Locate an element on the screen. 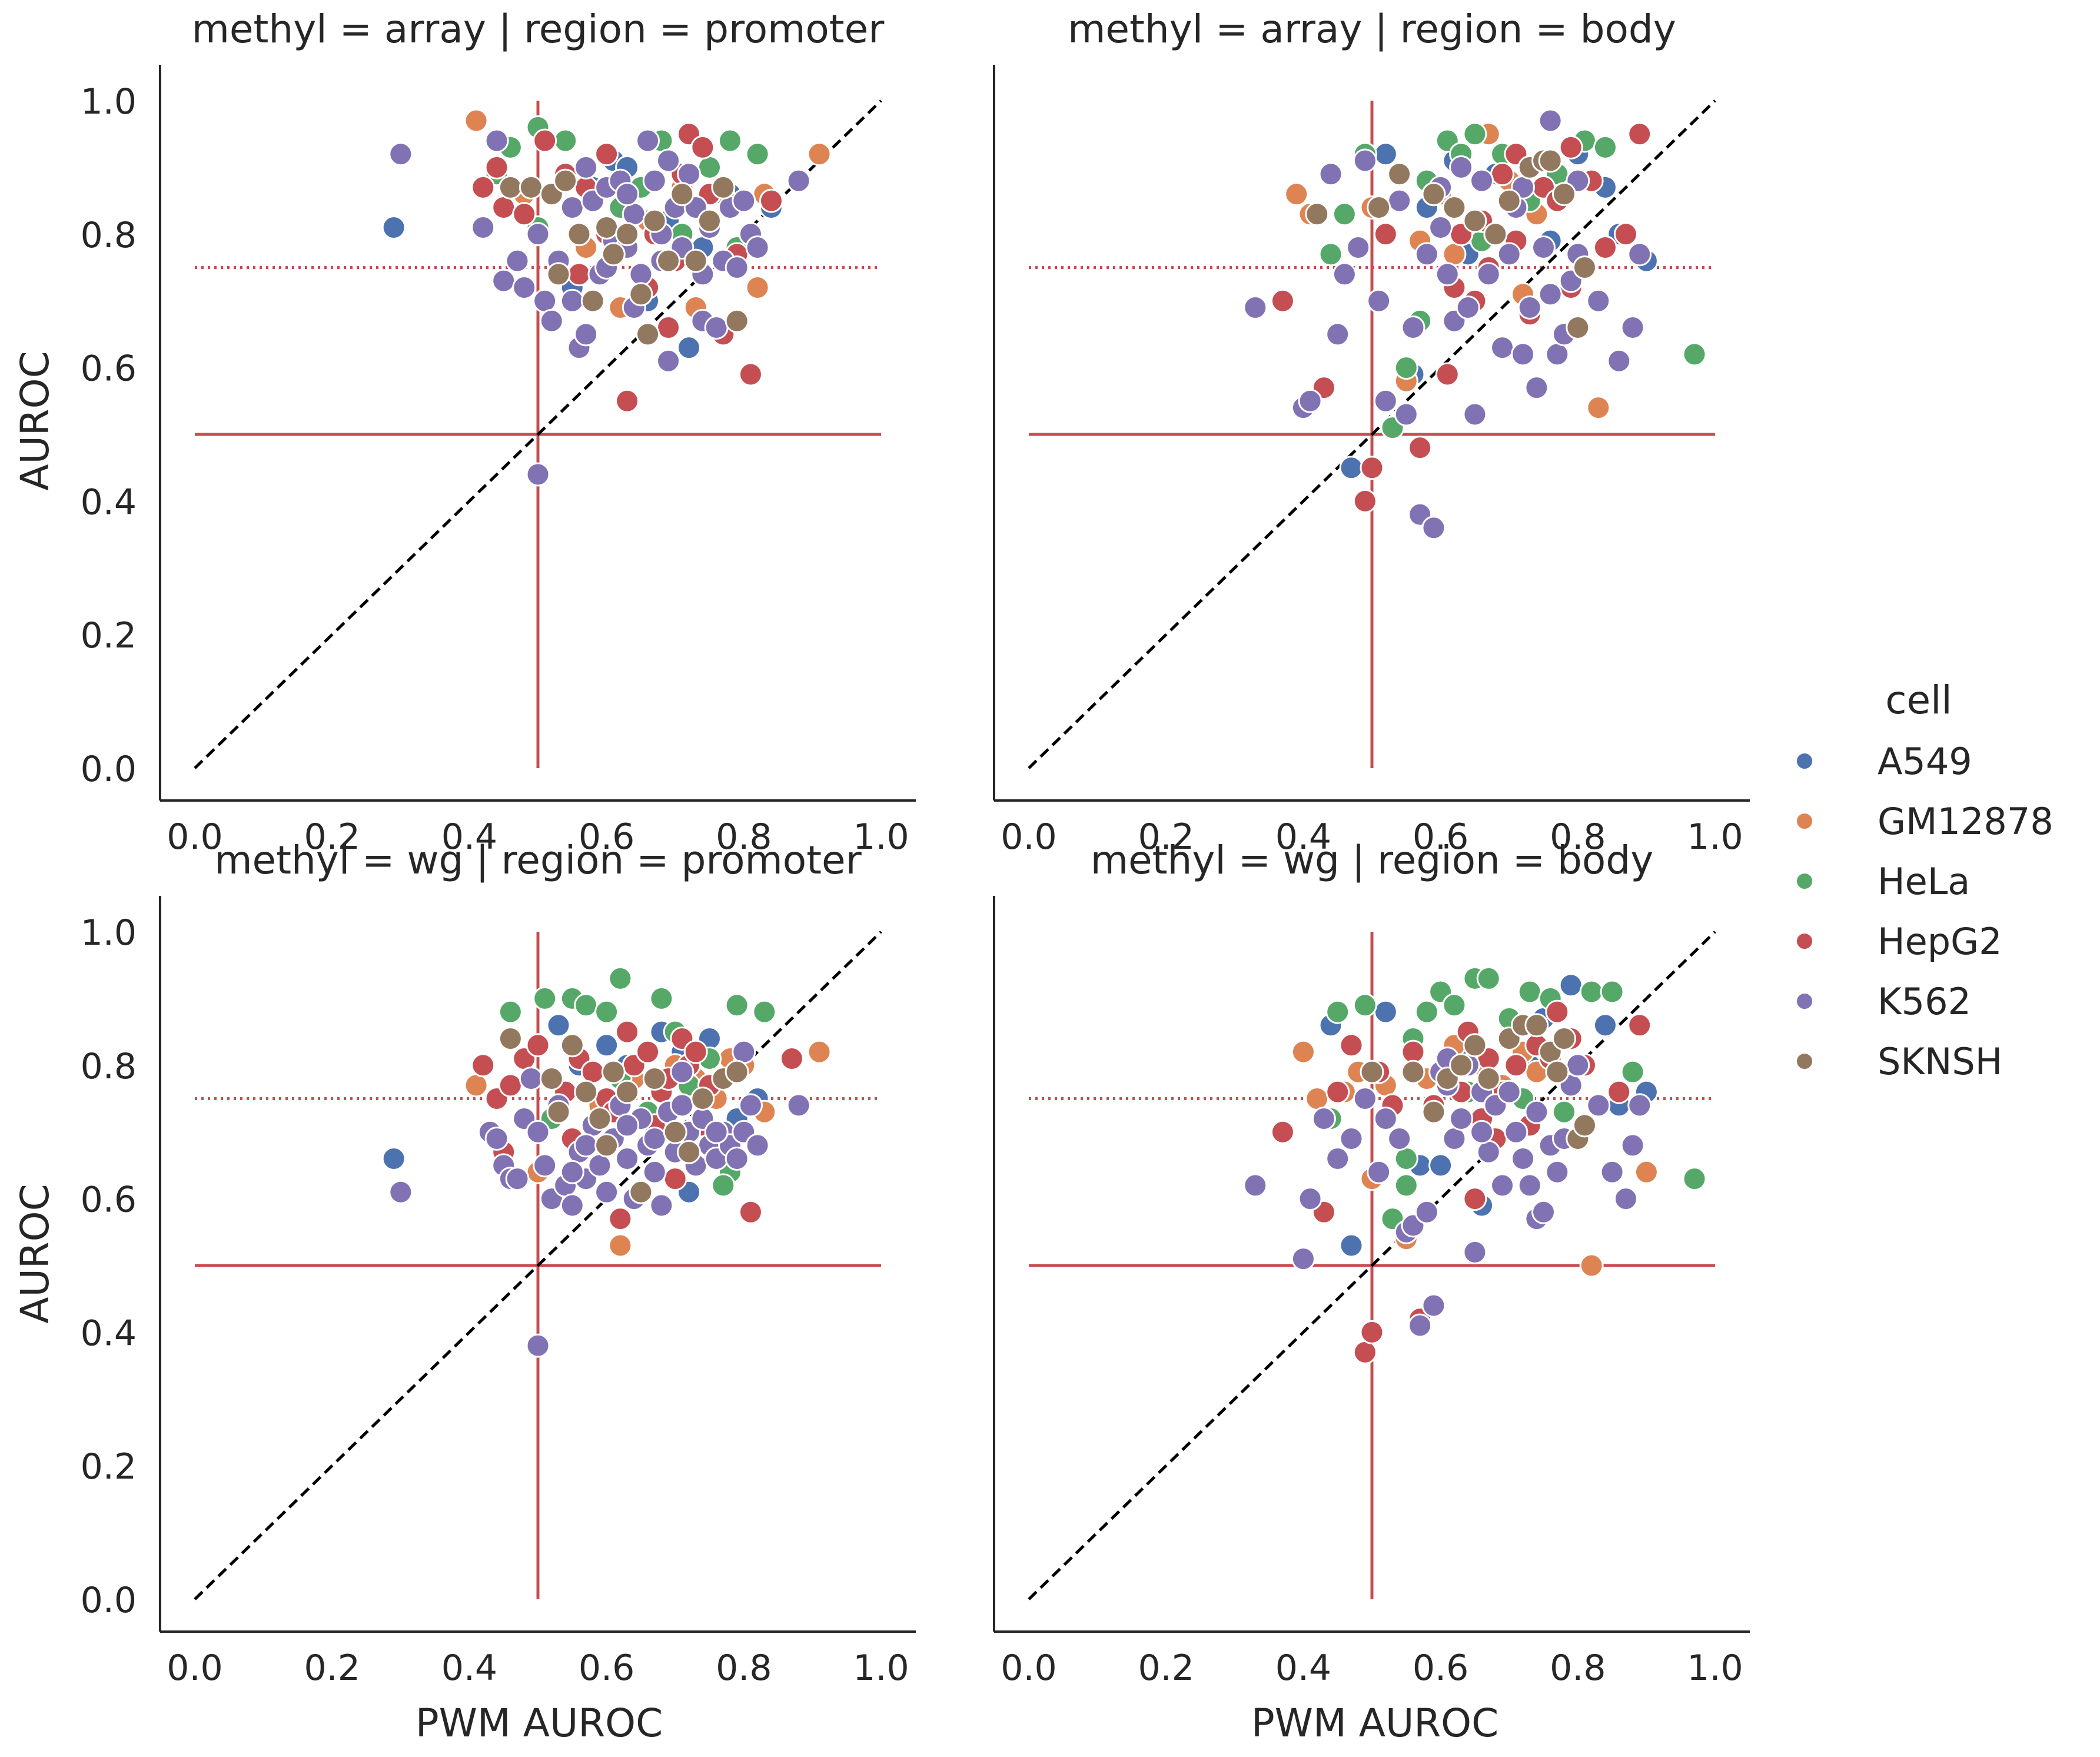 The width and height of the screenshot is (2100, 1757). x-axis-label-right: PWM AUROC is located at coordinates (1374, 1723).